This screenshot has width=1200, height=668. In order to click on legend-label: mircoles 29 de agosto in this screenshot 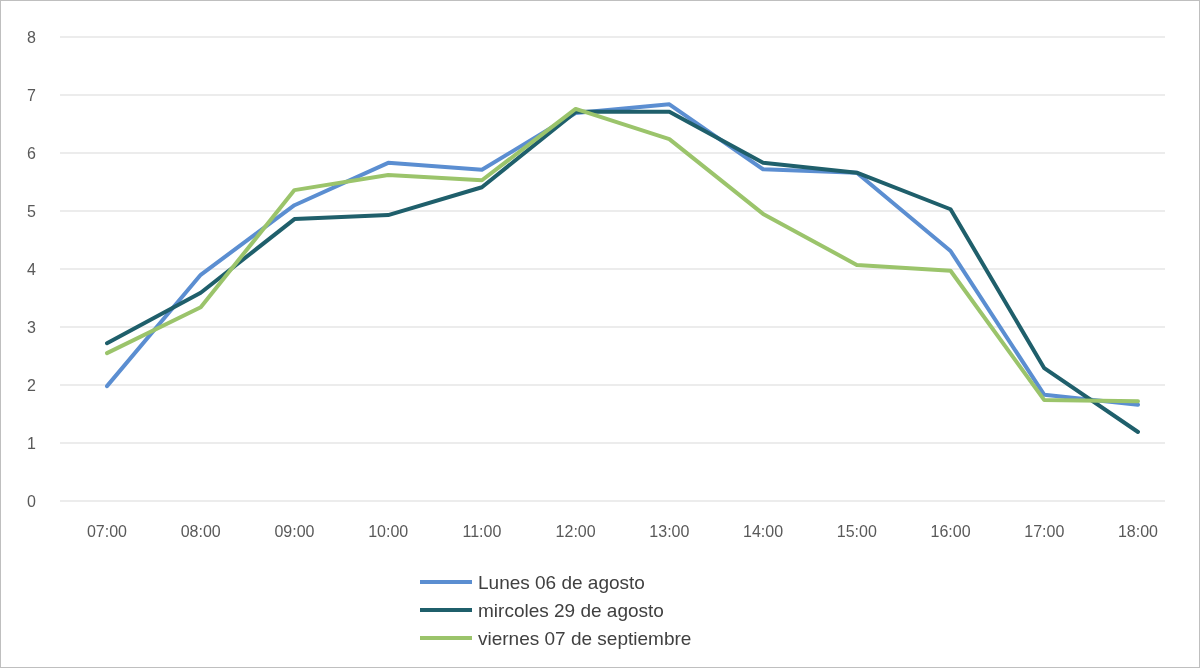, I will do `click(571, 610)`.